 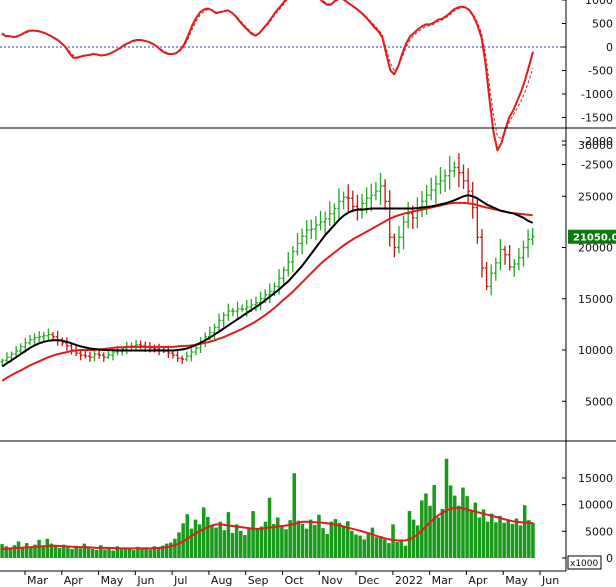 I want to click on volume-y-tick-label: 15000, so click(x=595, y=478).